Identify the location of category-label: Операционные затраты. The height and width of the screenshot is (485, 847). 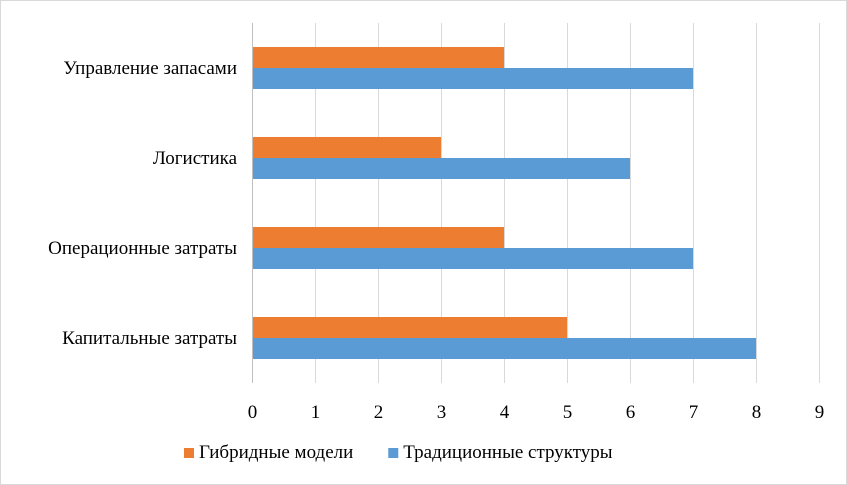
(142, 248).